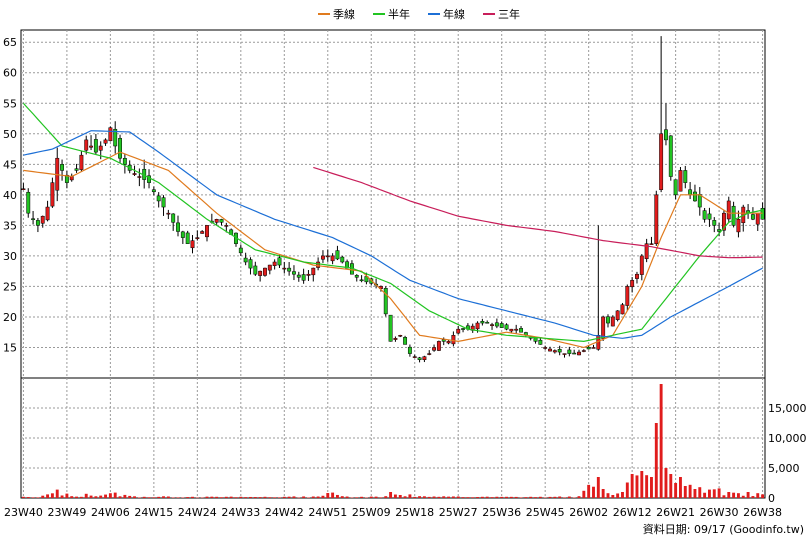 This screenshot has height=540, width=808. I want to click on price-tick-4: 35, so click(10, 225).